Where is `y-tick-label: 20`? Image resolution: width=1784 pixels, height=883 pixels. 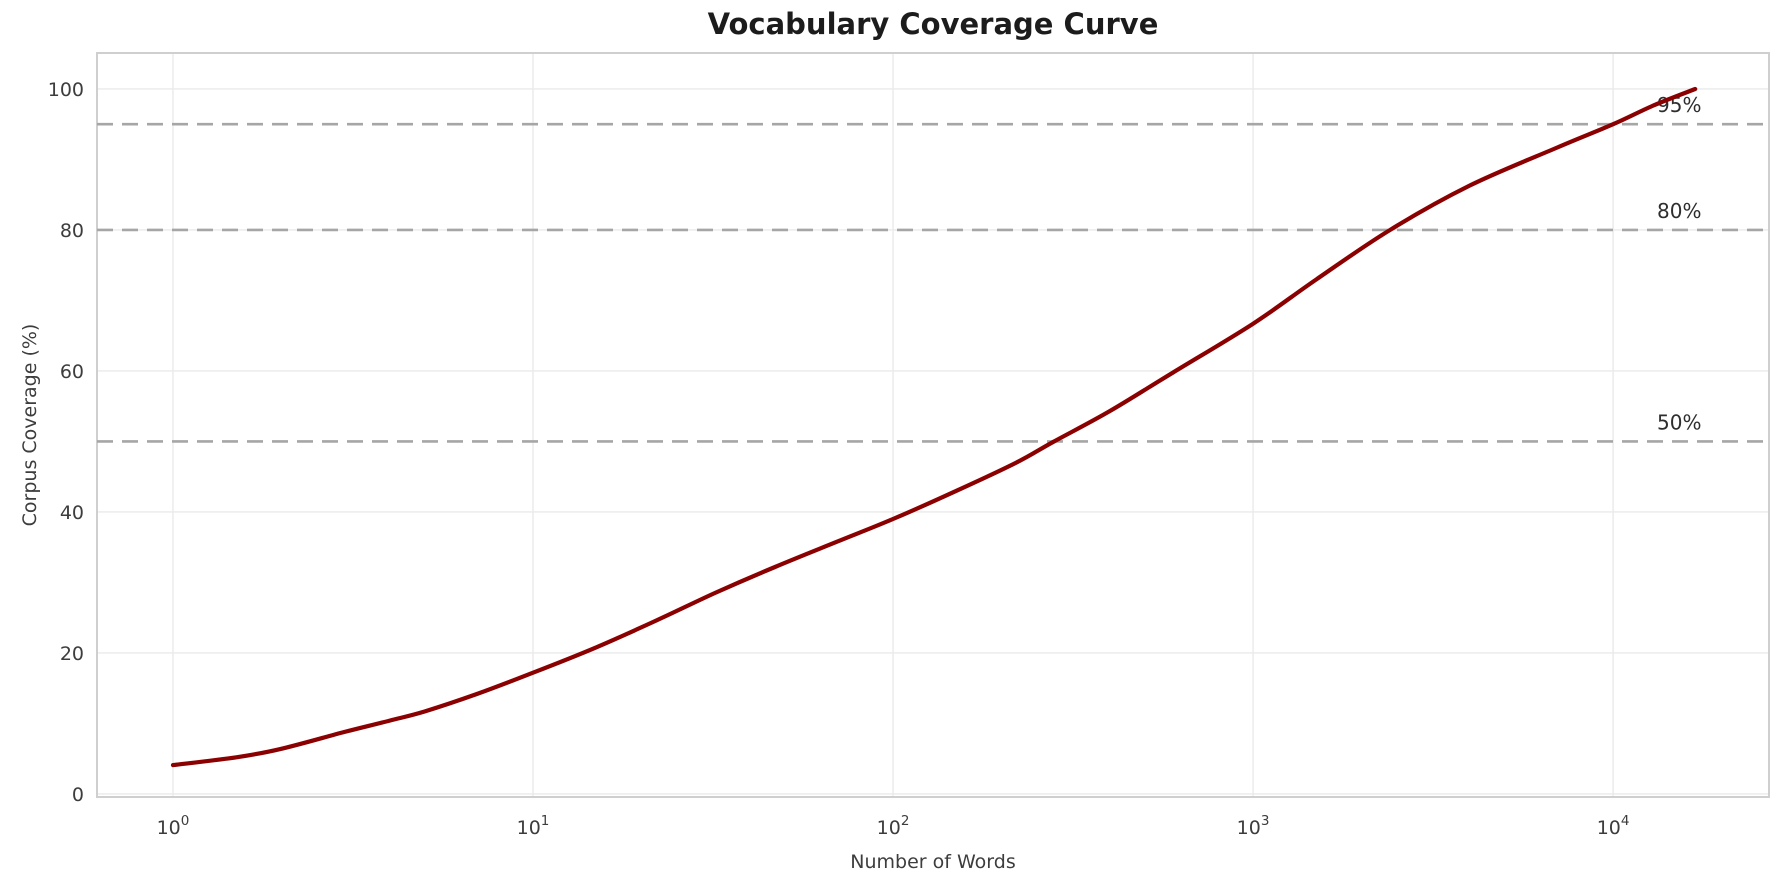 y-tick-label: 20 is located at coordinates (72, 654).